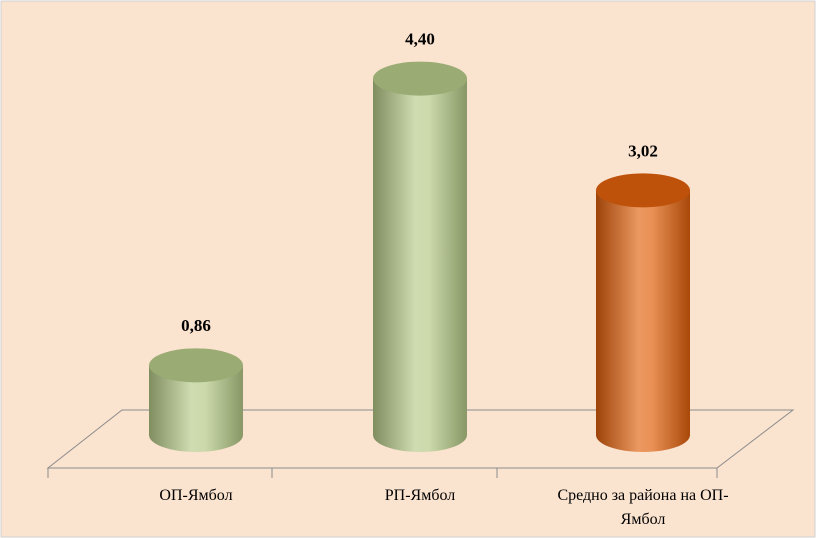 Image resolution: width=816 pixels, height=538 pixels. Describe the element at coordinates (420, 495) in the screenshot. I see `x-tick-label: РП-Ямбол` at that location.